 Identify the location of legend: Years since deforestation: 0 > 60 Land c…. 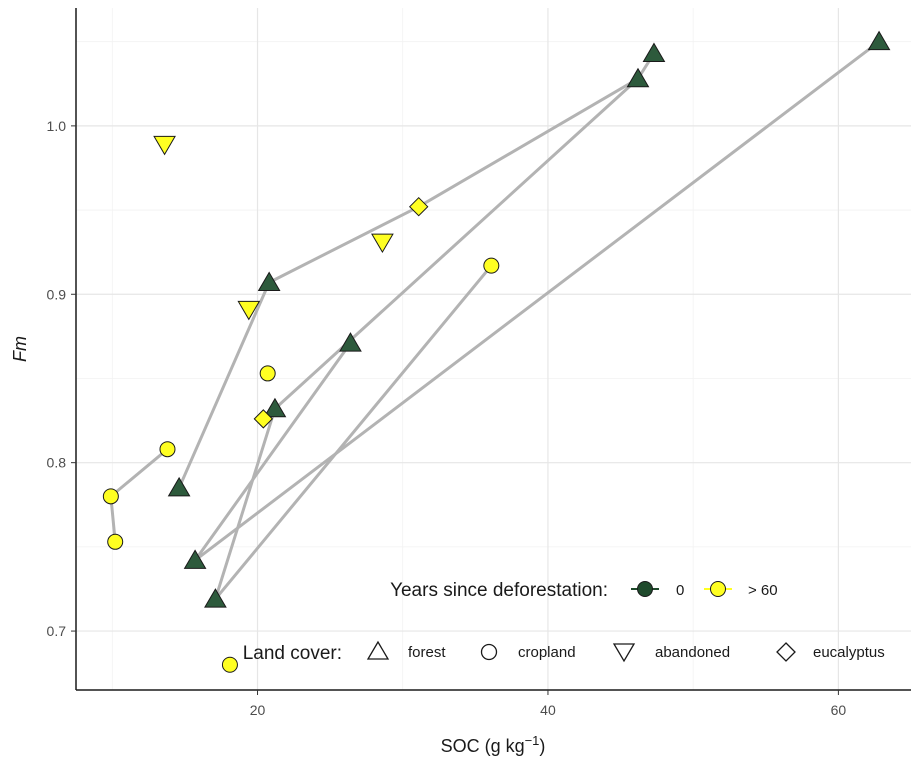
(564, 622).